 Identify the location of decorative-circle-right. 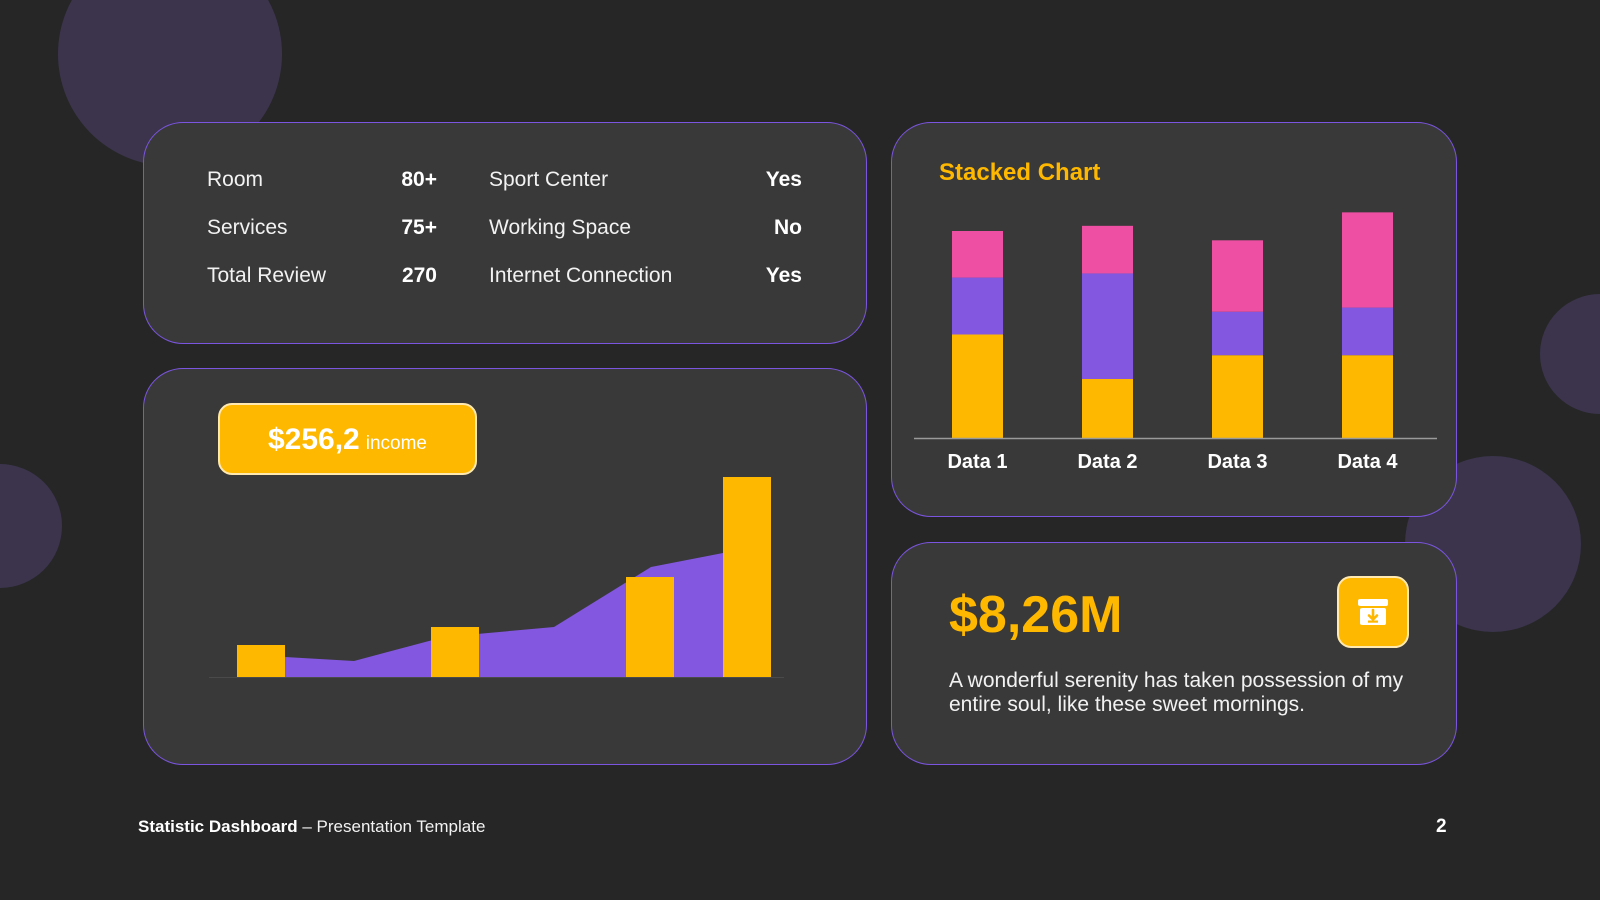
(1570, 354).